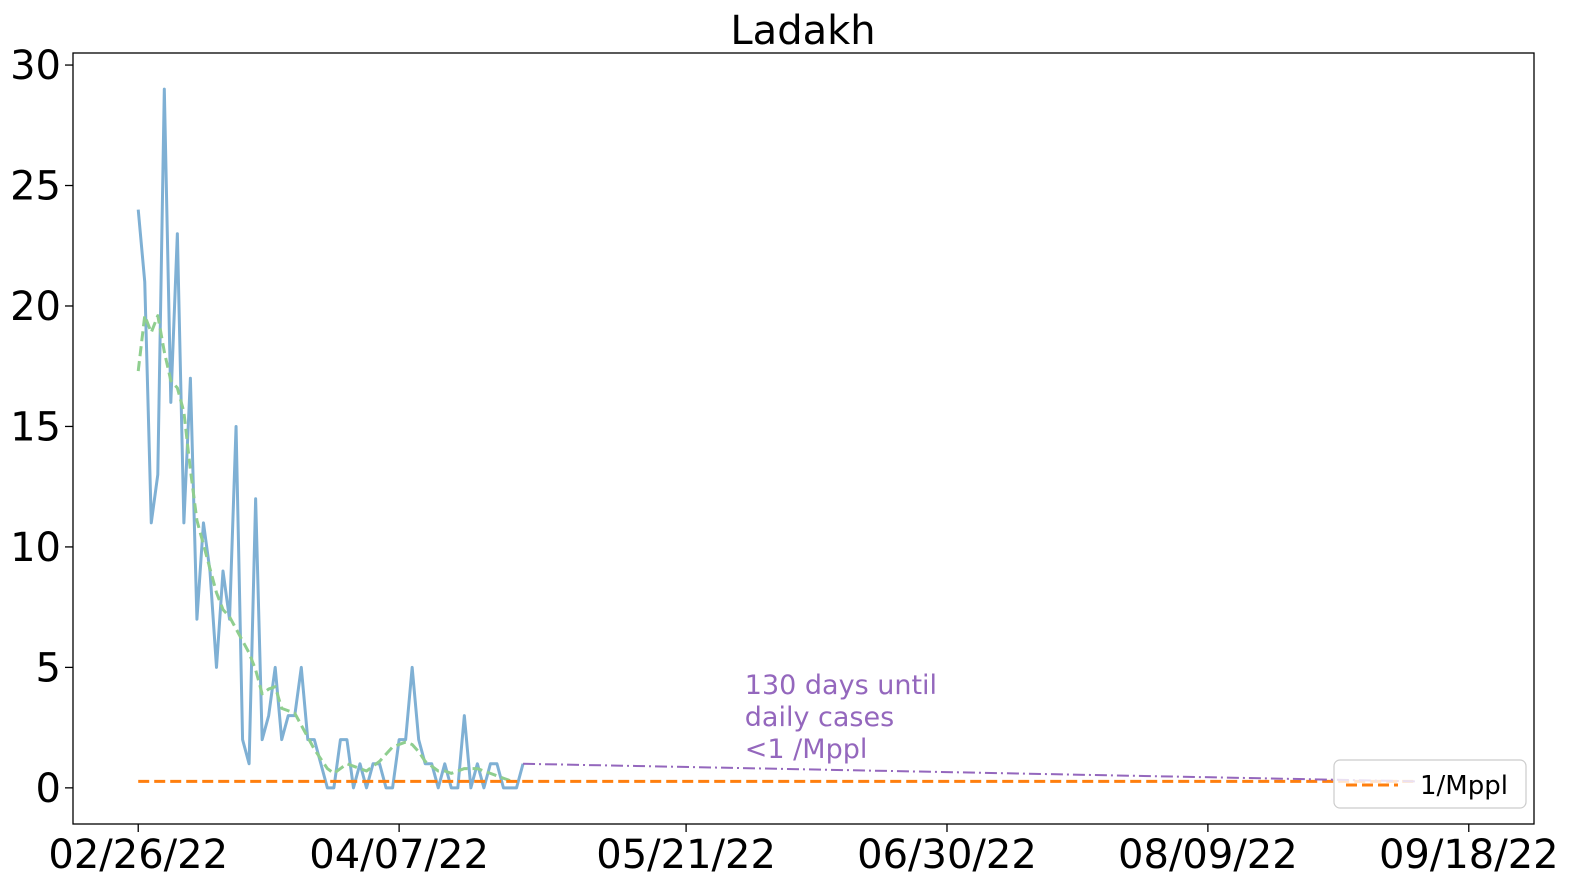 The image size is (1579, 890). I want to click on y-tick-label: 10, so click(35, 548).